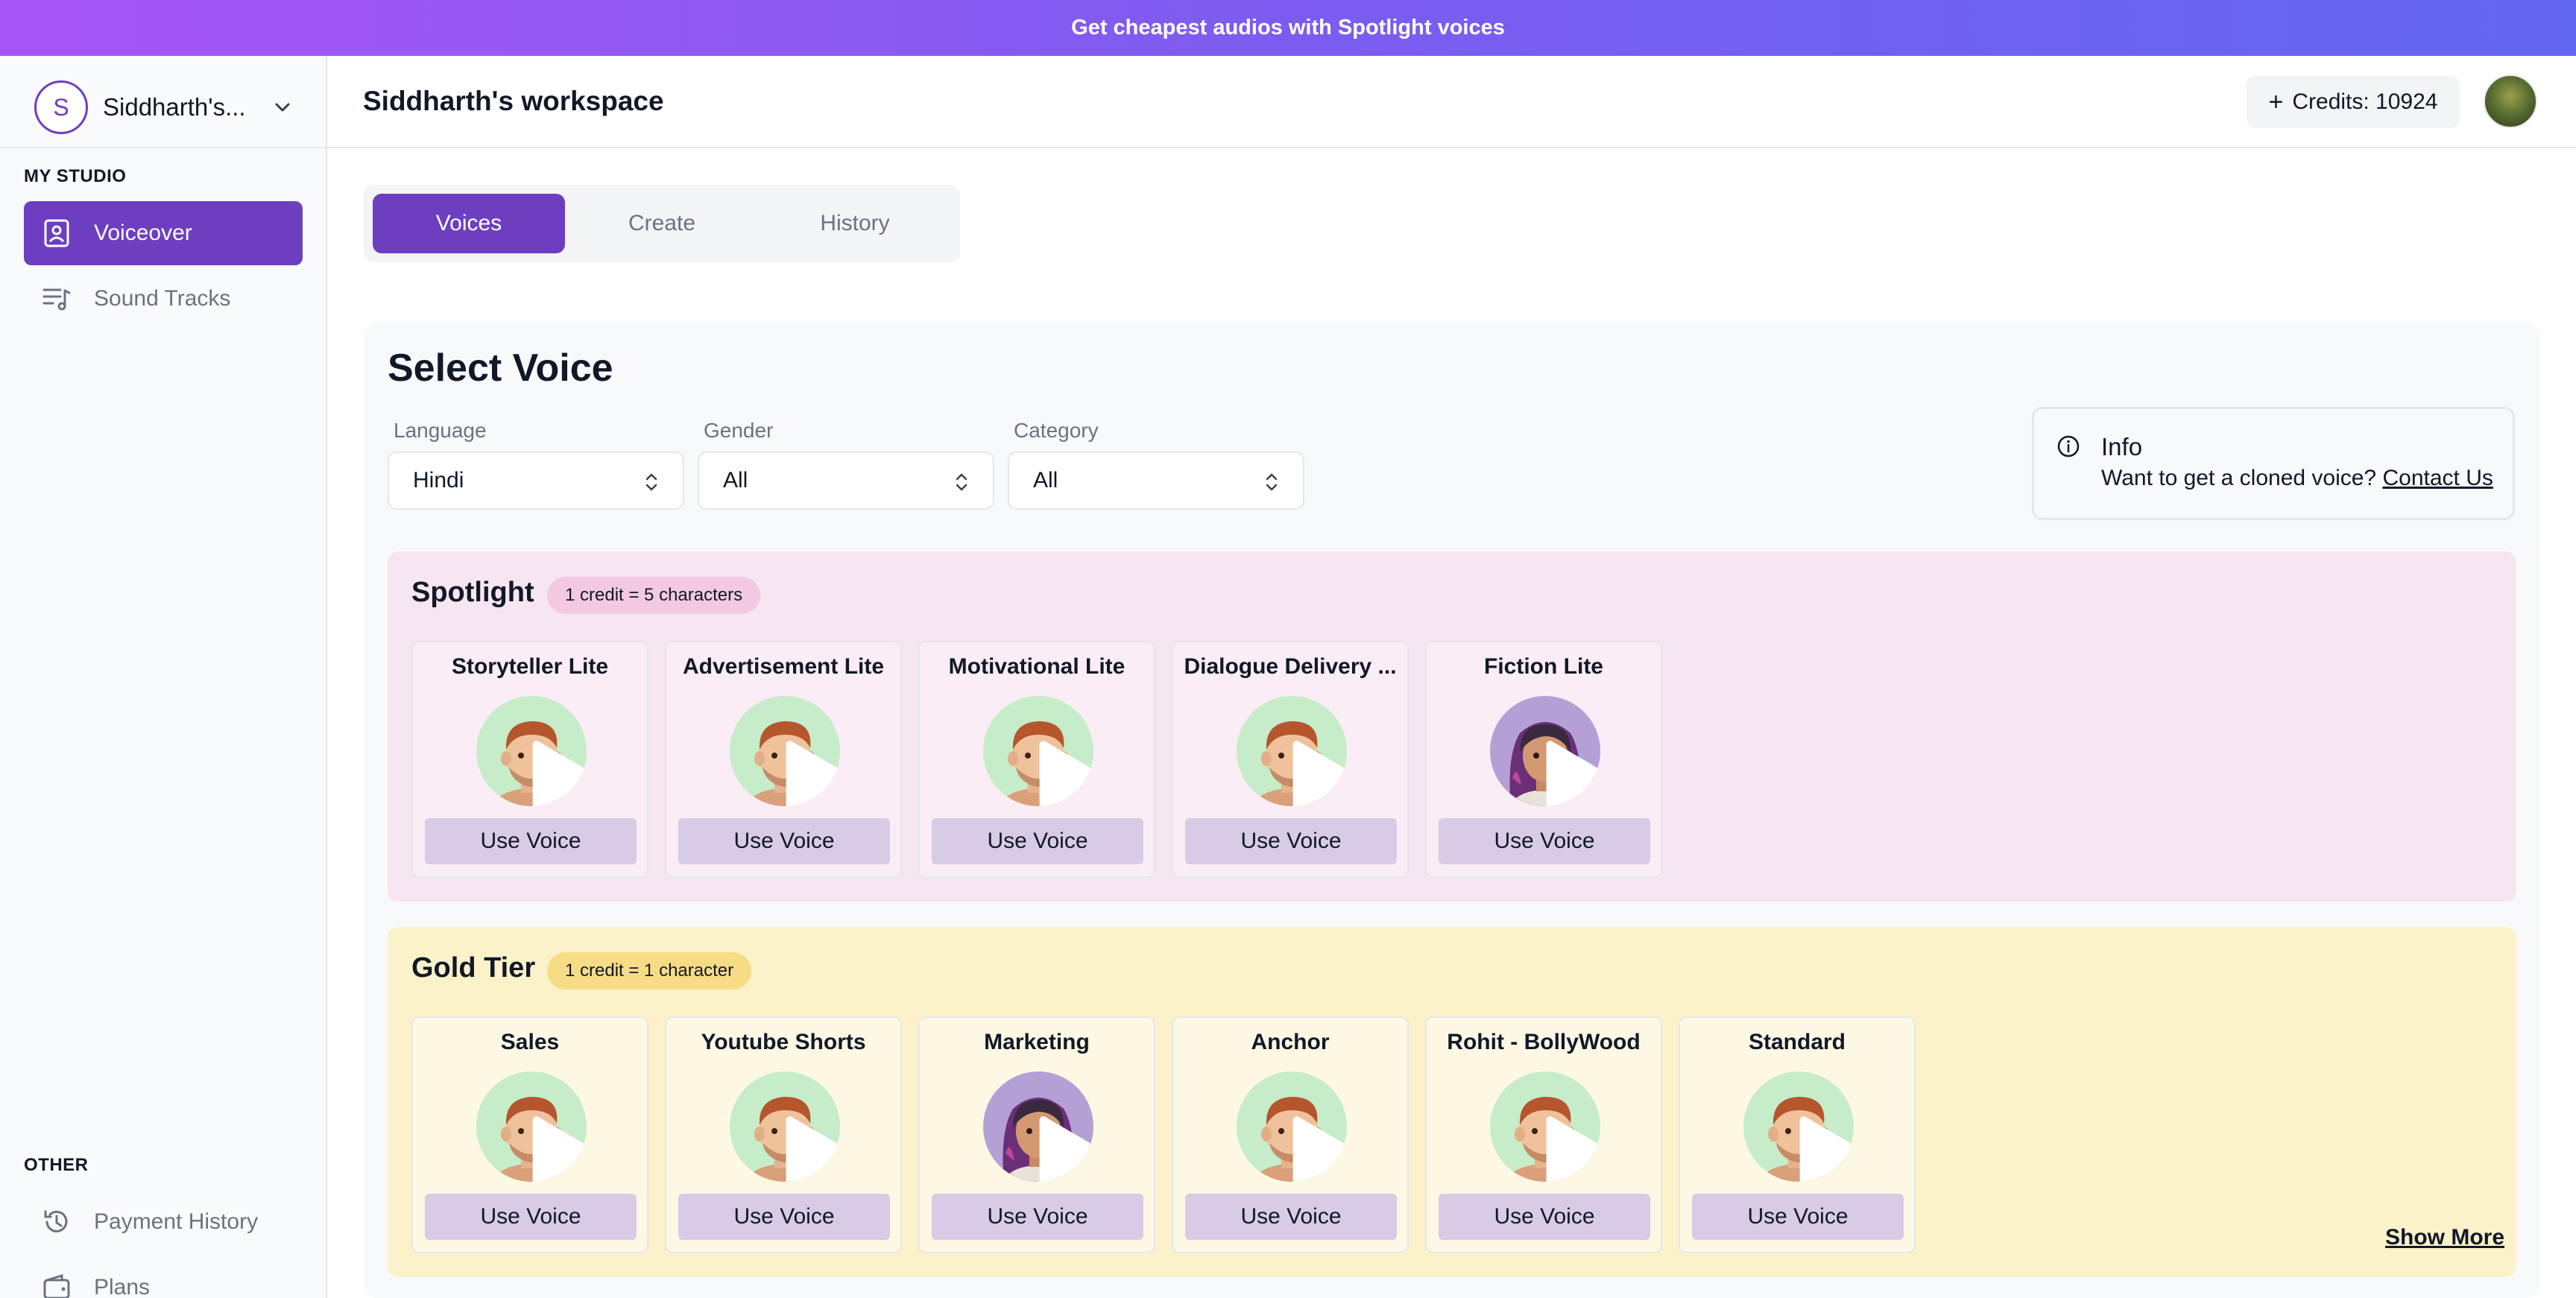  What do you see at coordinates (440, 430) in the screenshot?
I see `filter-label: Language` at bounding box center [440, 430].